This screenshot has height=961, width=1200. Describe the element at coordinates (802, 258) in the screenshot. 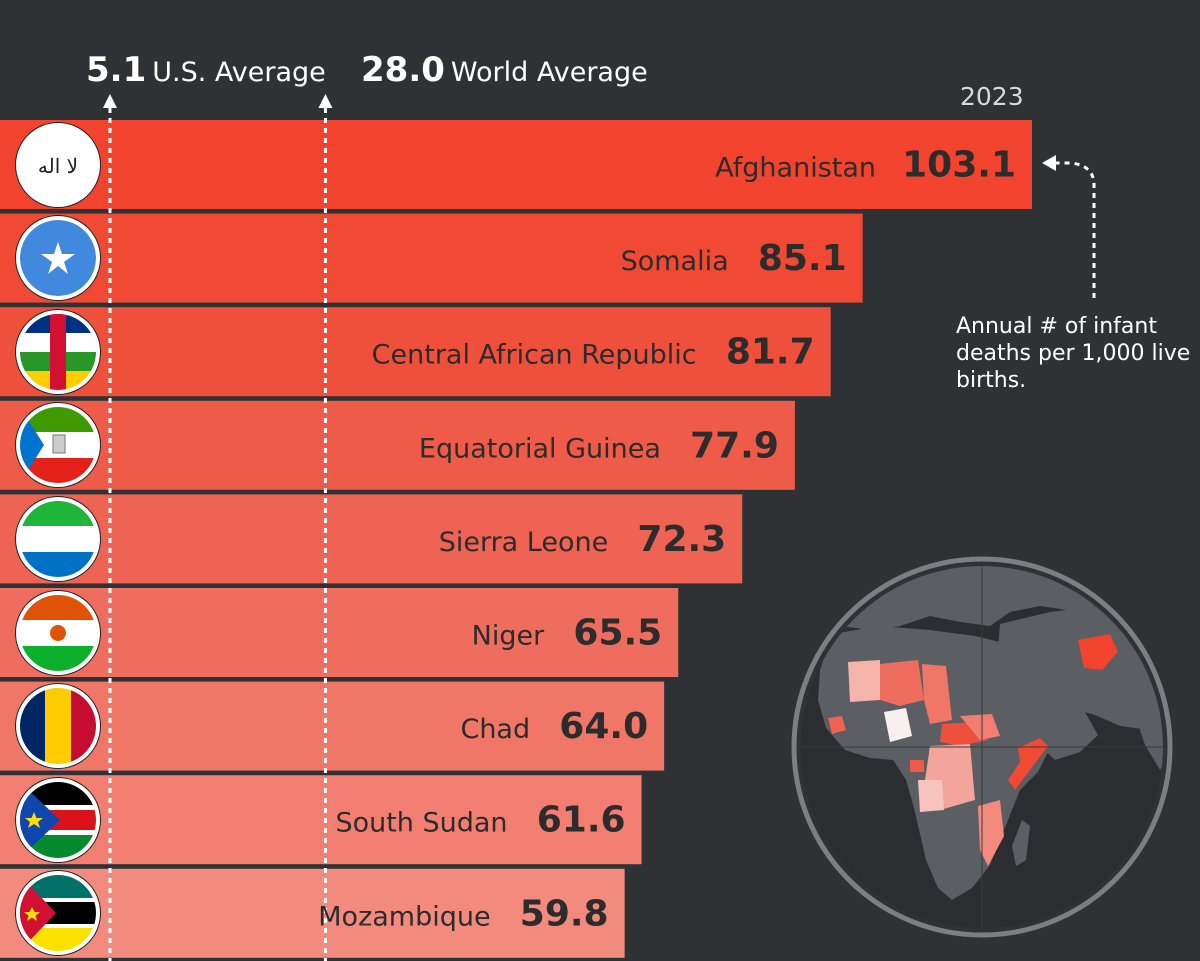

I see `value-label-somalia: 85.1` at that location.